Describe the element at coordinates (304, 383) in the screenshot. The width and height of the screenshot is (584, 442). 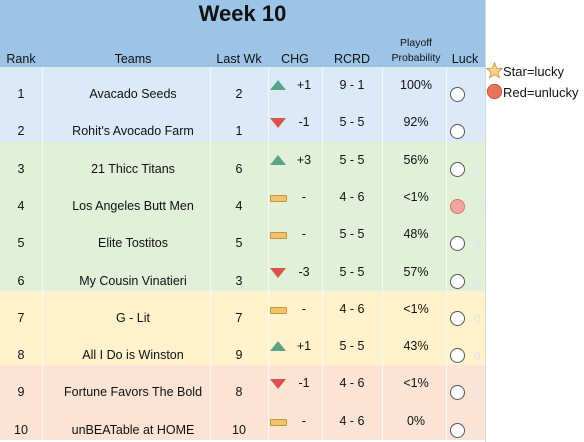
I see `change-cell: -1` at that location.